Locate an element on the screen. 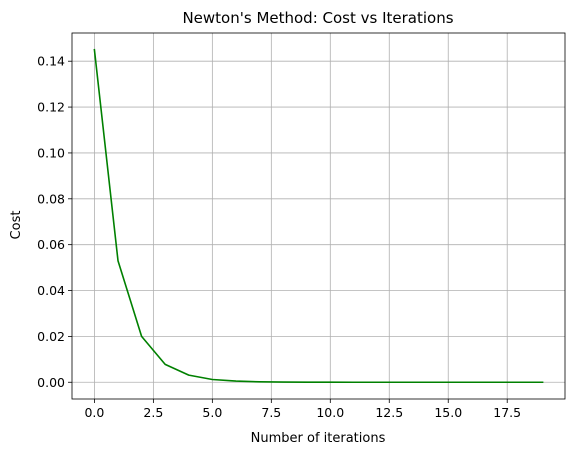  x-tick-label: 7.5 is located at coordinates (271, 412).